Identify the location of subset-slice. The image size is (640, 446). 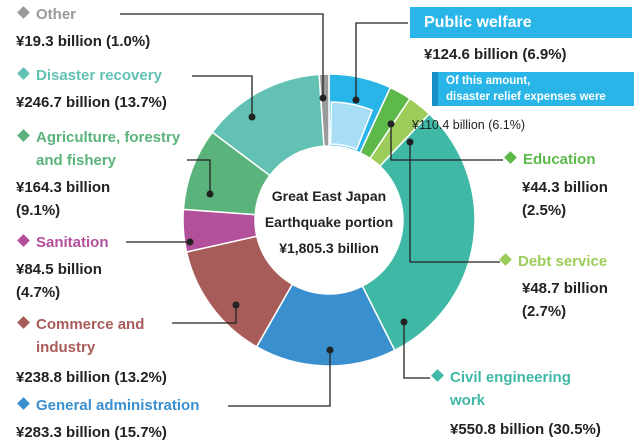
(351, 126).